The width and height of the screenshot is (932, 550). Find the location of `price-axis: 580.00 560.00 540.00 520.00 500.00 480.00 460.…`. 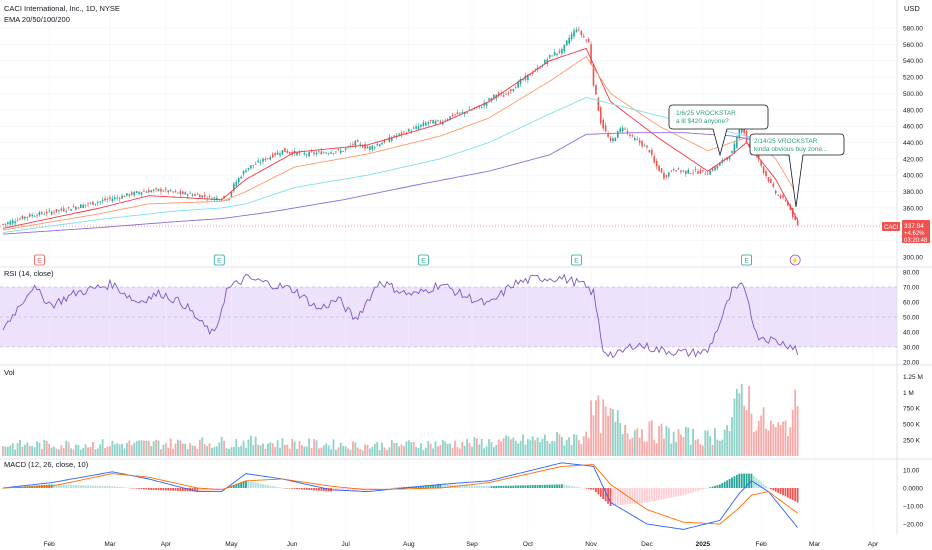

price-axis: 580.00 560.00 540.00 520.00 500.00 480.00 460.… is located at coordinates (913, 277).